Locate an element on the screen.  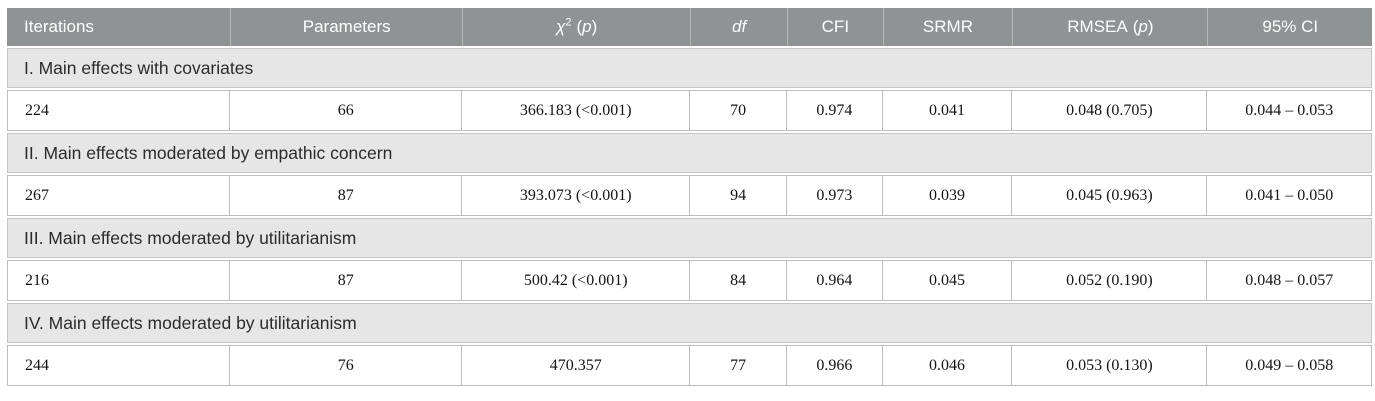
col-header-iterations: Iterations is located at coordinates (119, 27).